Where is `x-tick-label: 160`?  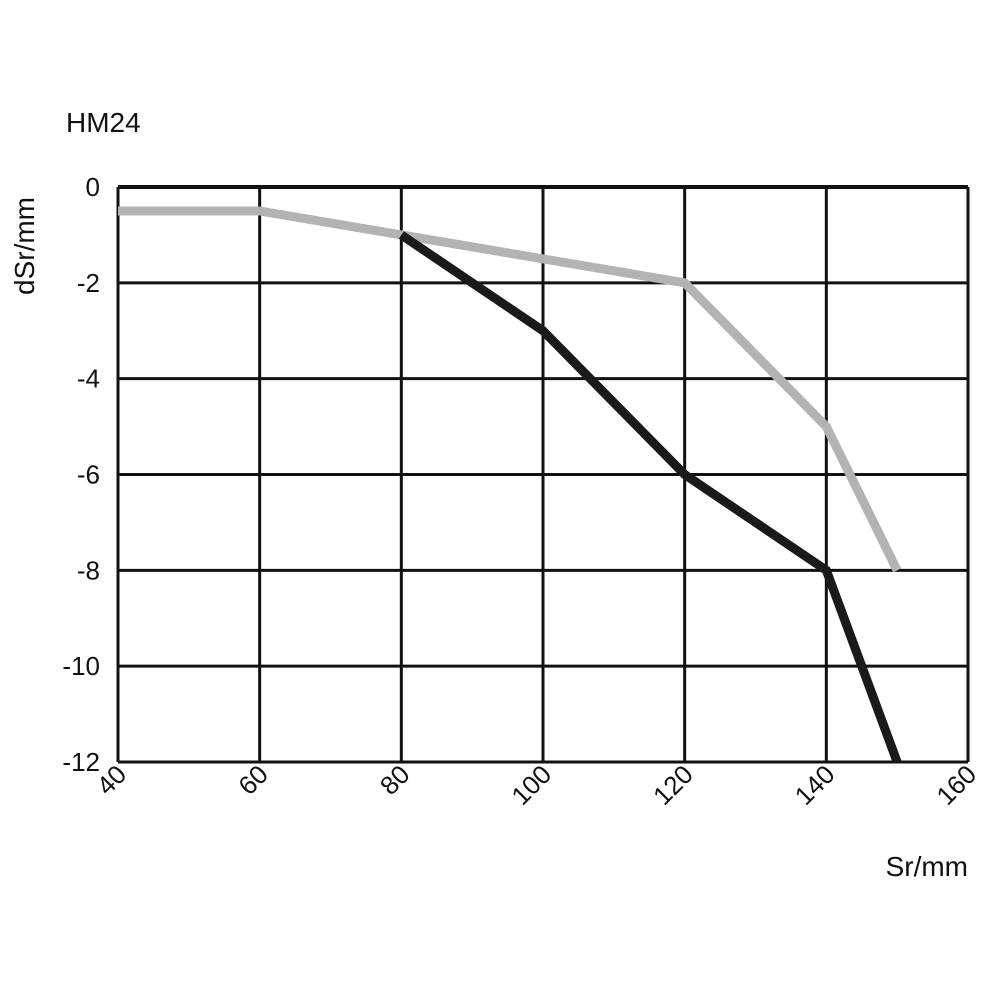 x-tick-label: 160 is located at coordinates (956, 785).